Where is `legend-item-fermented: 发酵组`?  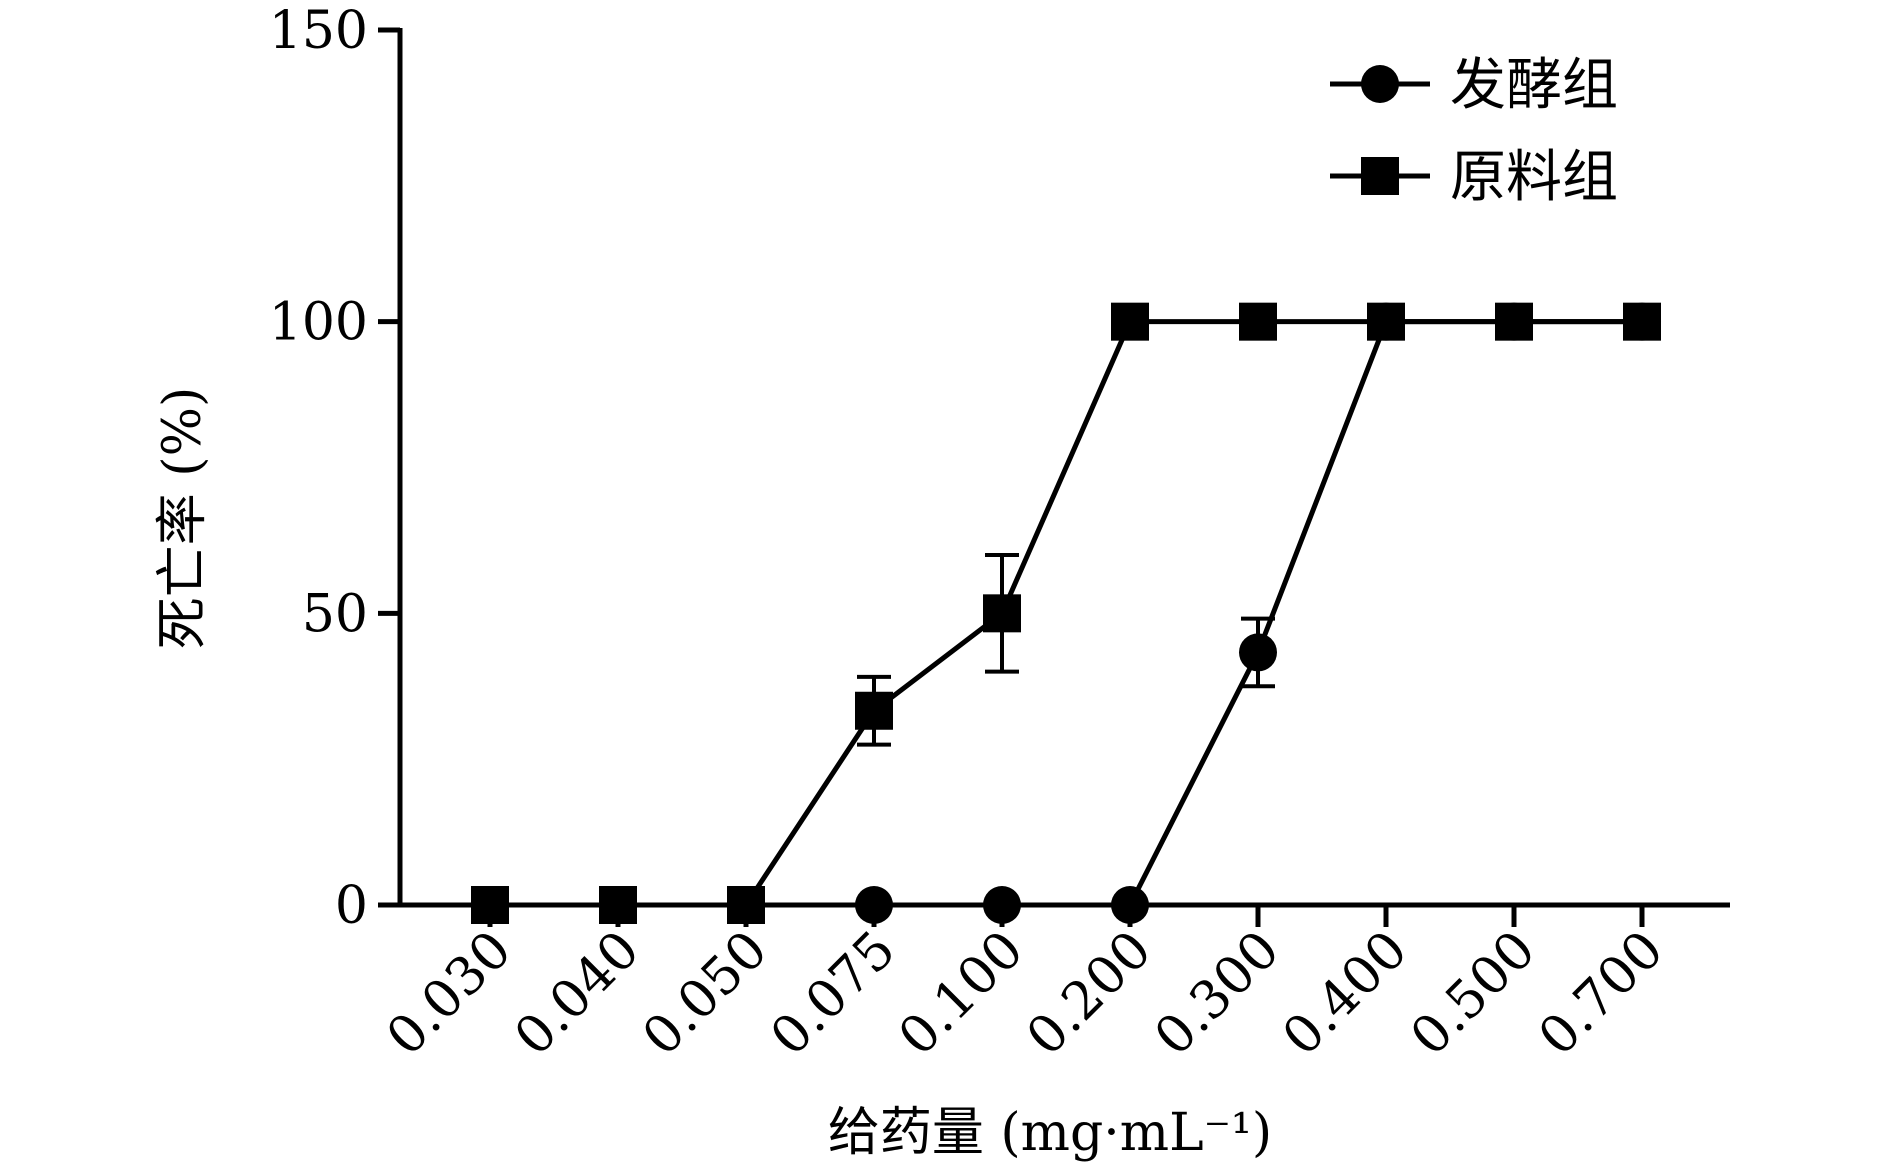
legend-item-fermented: 发酵组 is located at coordinates (1474, 85).